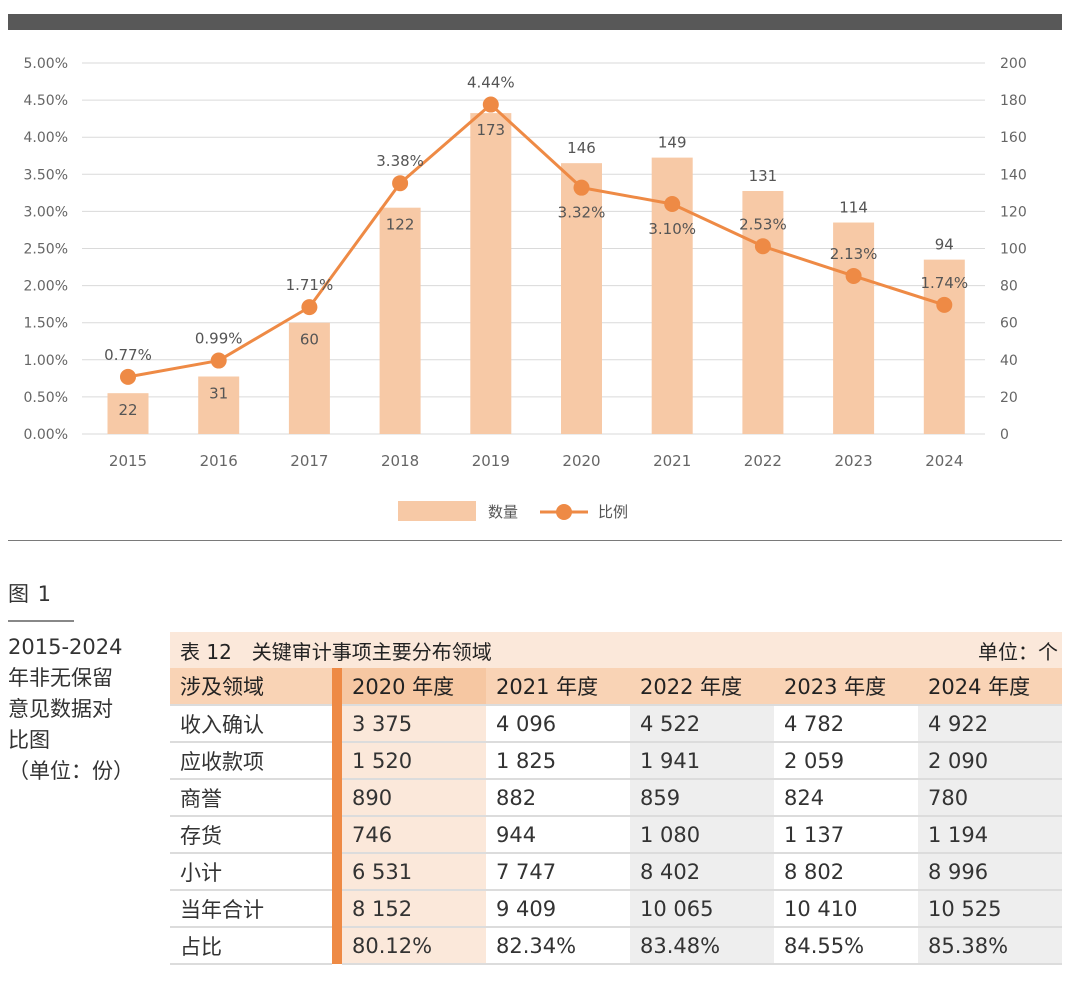 Image resolution: width=1080 pixels, height=994 pixels. What do you see at coordinates (558, 724) in the screenshot?
I see `table-cell: 4 096` at bounding box center [558, 724].